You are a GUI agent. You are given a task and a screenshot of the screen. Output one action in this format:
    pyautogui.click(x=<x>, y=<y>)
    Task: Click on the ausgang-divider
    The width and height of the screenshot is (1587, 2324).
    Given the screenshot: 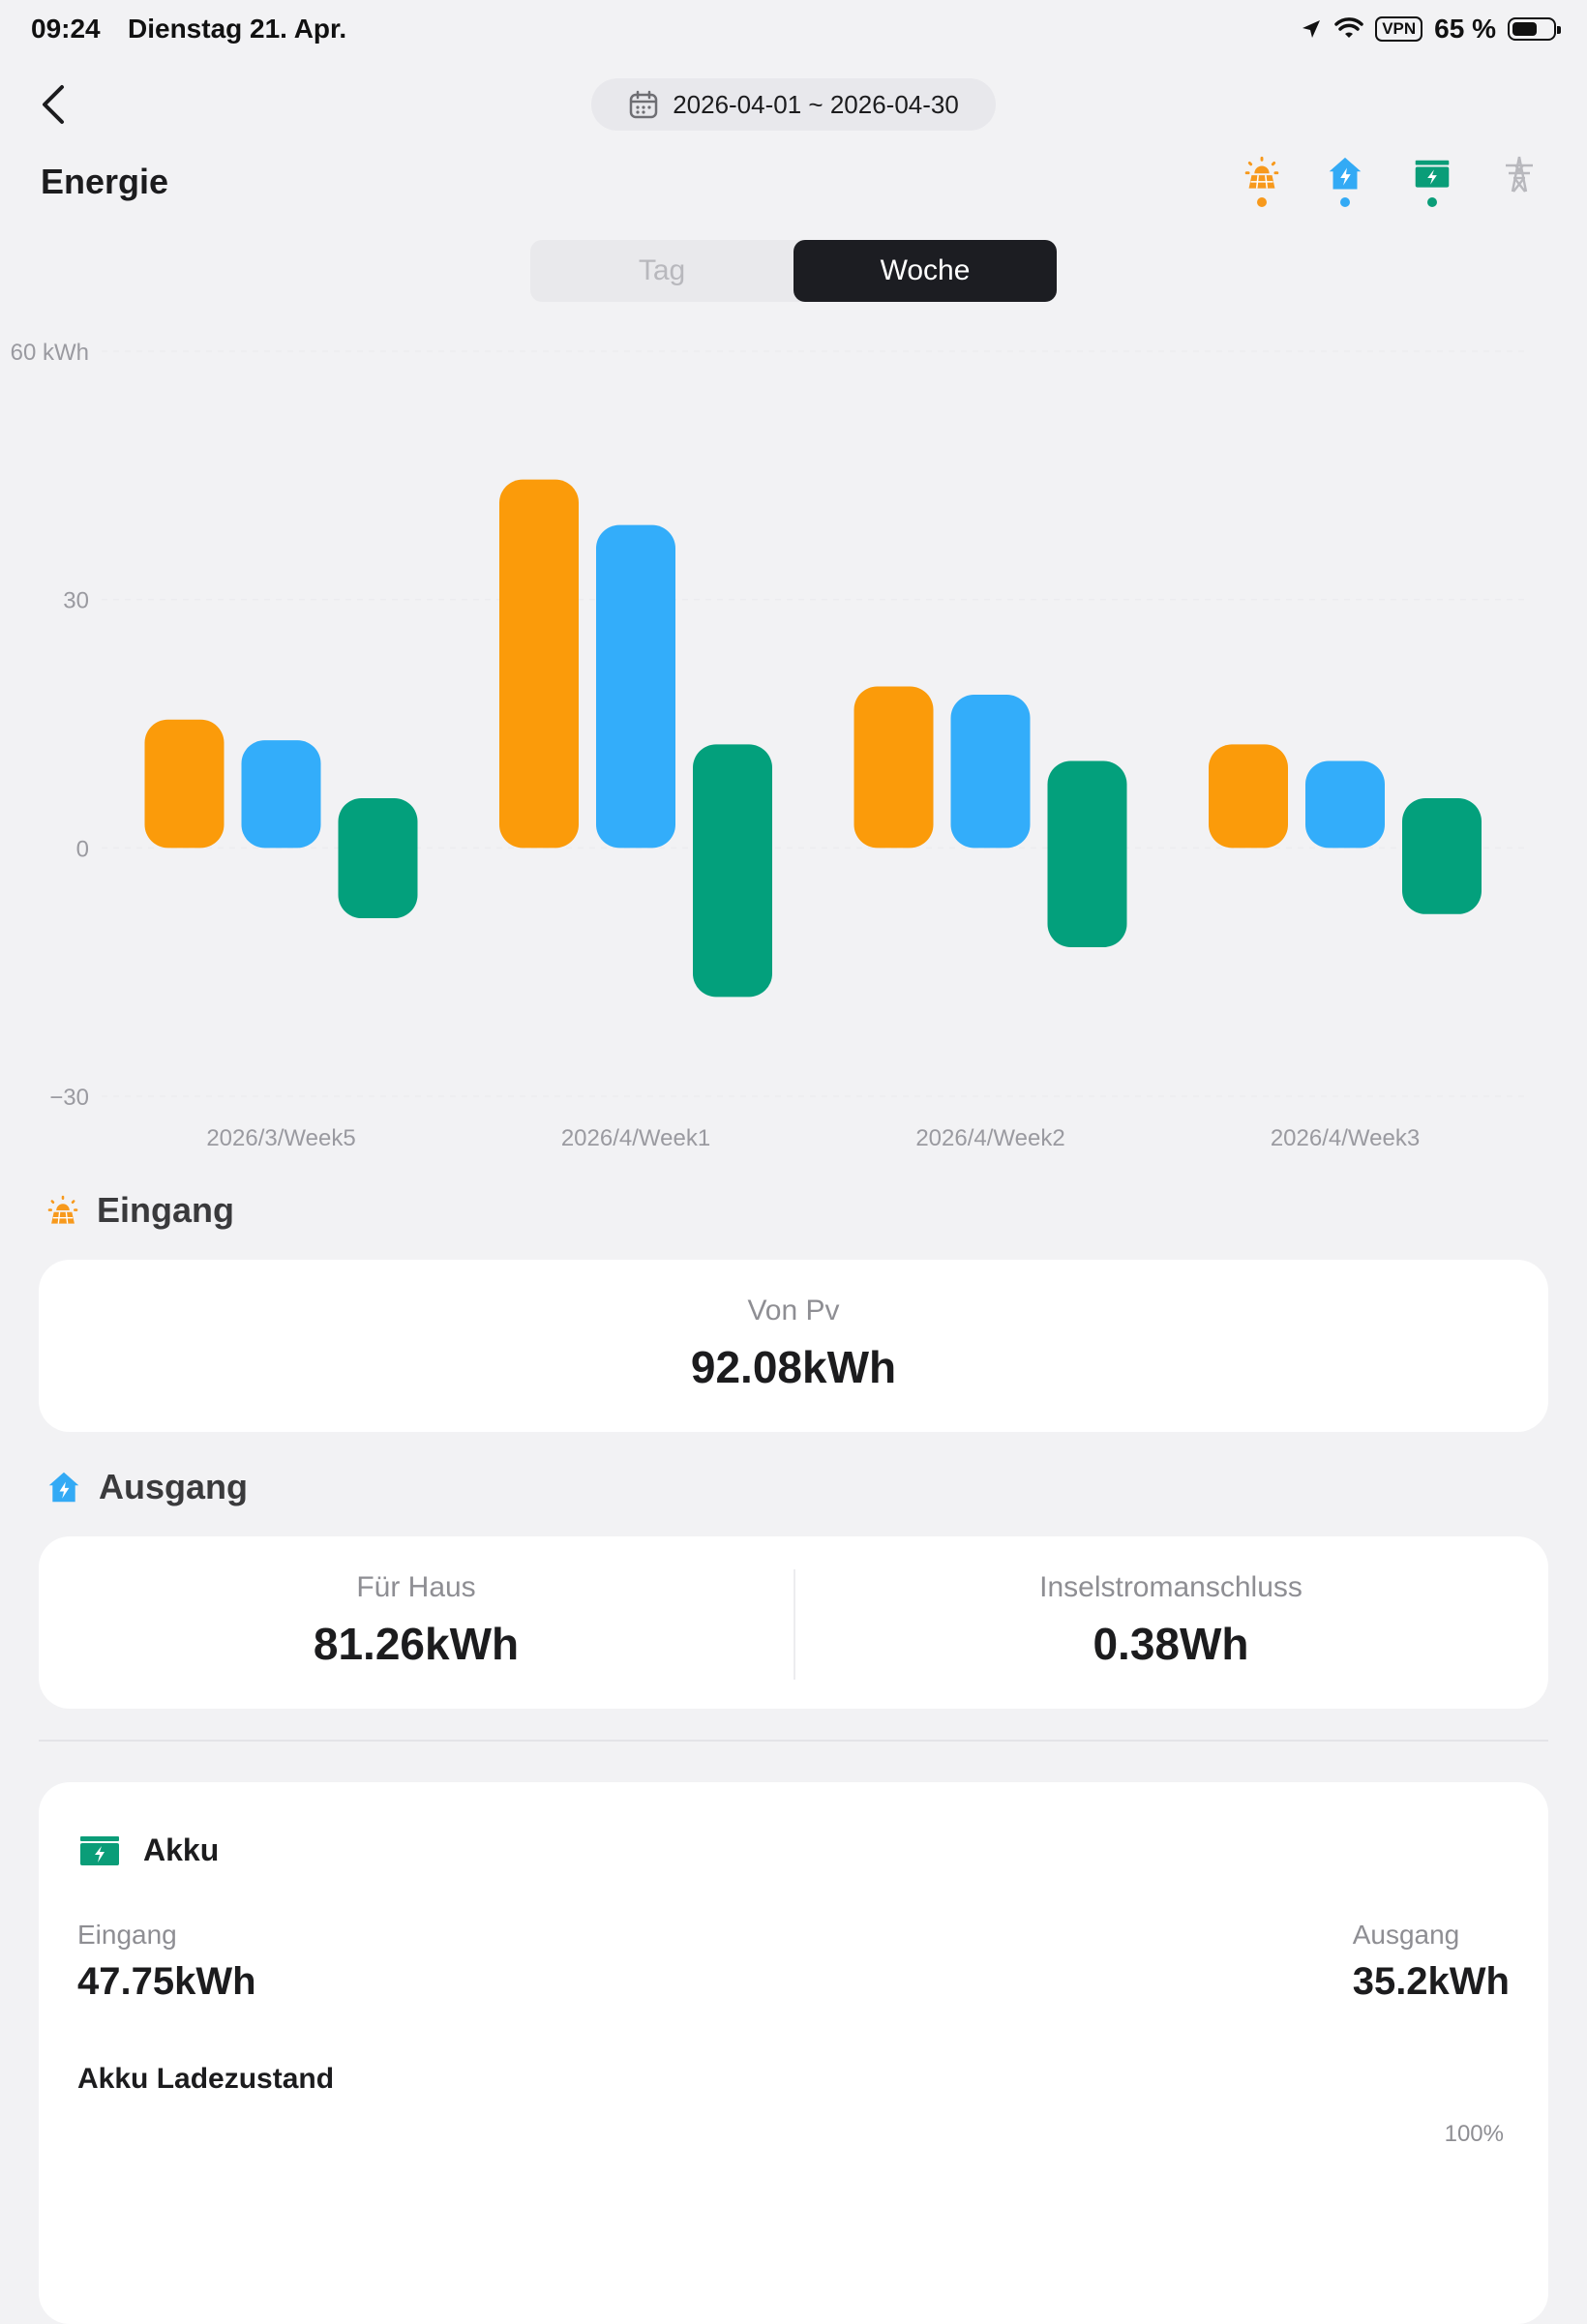 What is the action you would take?
    pyautogui.click(x=794, y=1625)
    